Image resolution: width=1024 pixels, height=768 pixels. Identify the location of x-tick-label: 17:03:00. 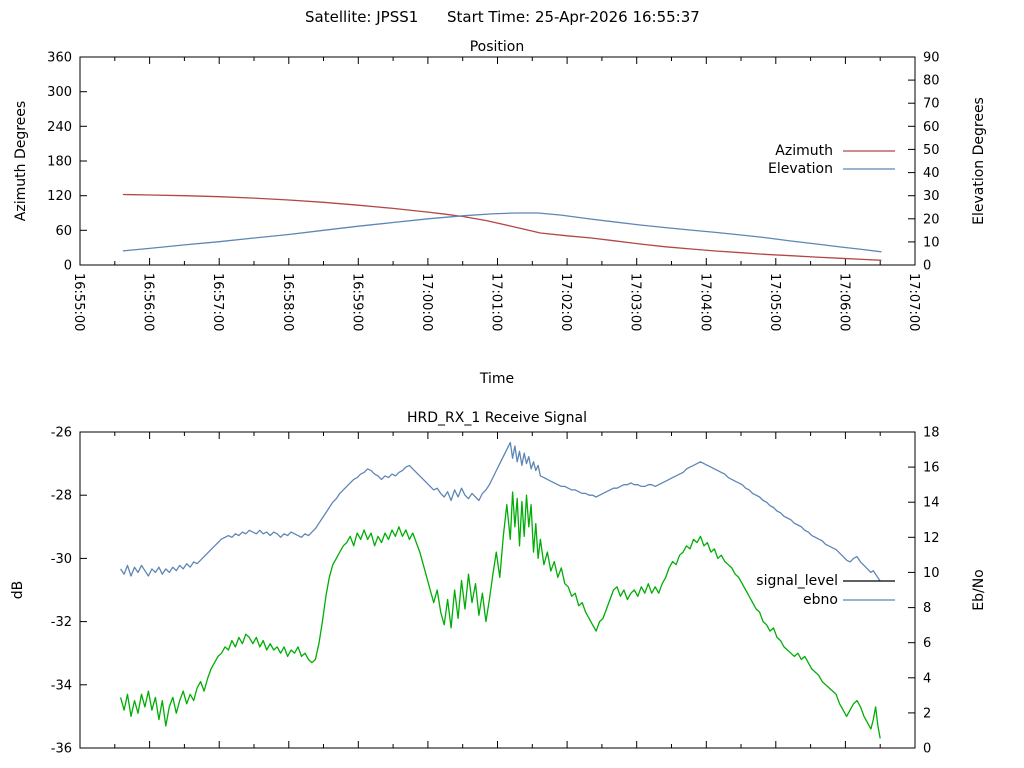
(635, 302).